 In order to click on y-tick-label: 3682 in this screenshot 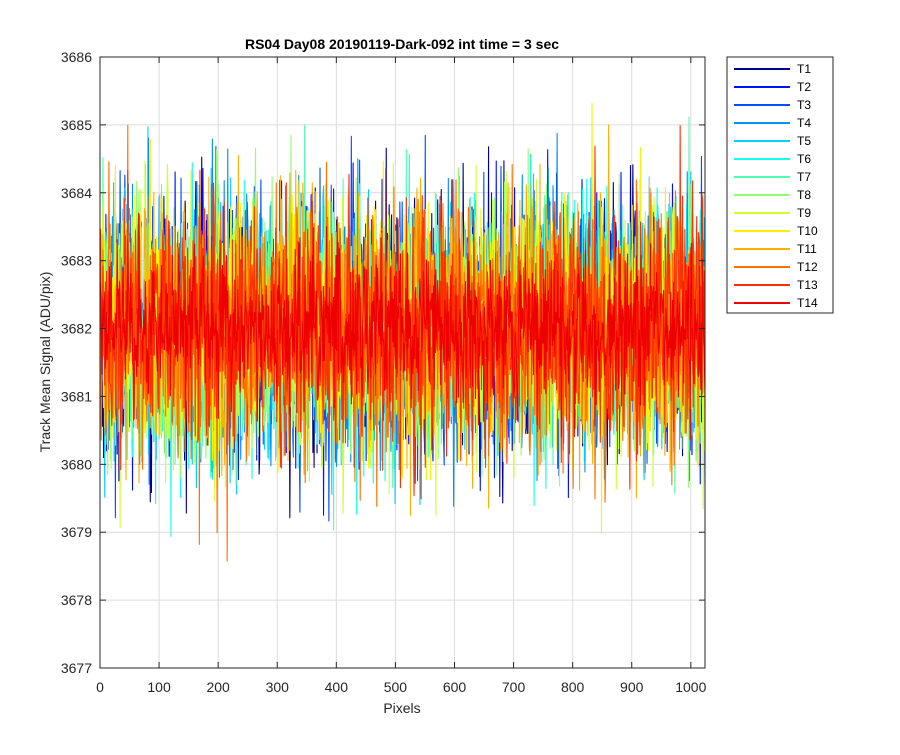, I will do `click(76, 329)`.